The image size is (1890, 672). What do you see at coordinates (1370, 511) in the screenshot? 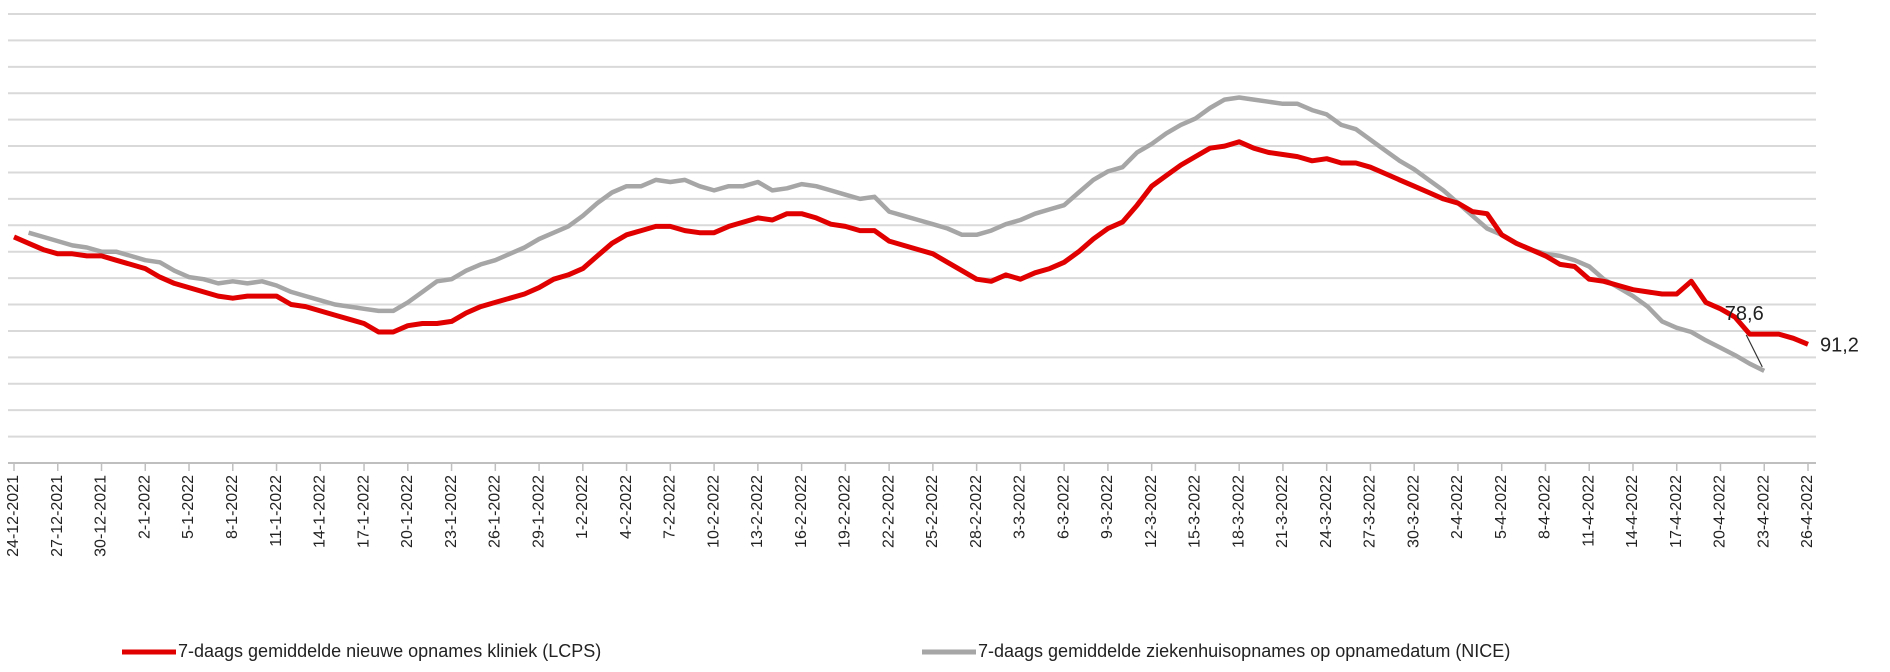
I see `x-tick-label: 27-3-2022` at bounding box center [1370, 511].